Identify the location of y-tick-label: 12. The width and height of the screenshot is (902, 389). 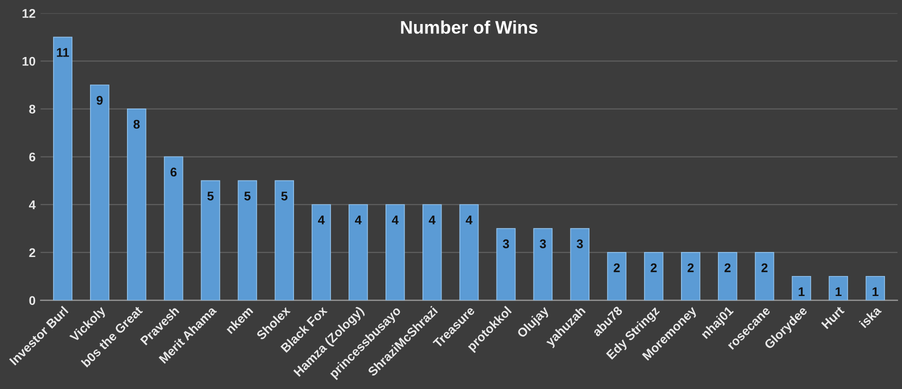
(29, 13).